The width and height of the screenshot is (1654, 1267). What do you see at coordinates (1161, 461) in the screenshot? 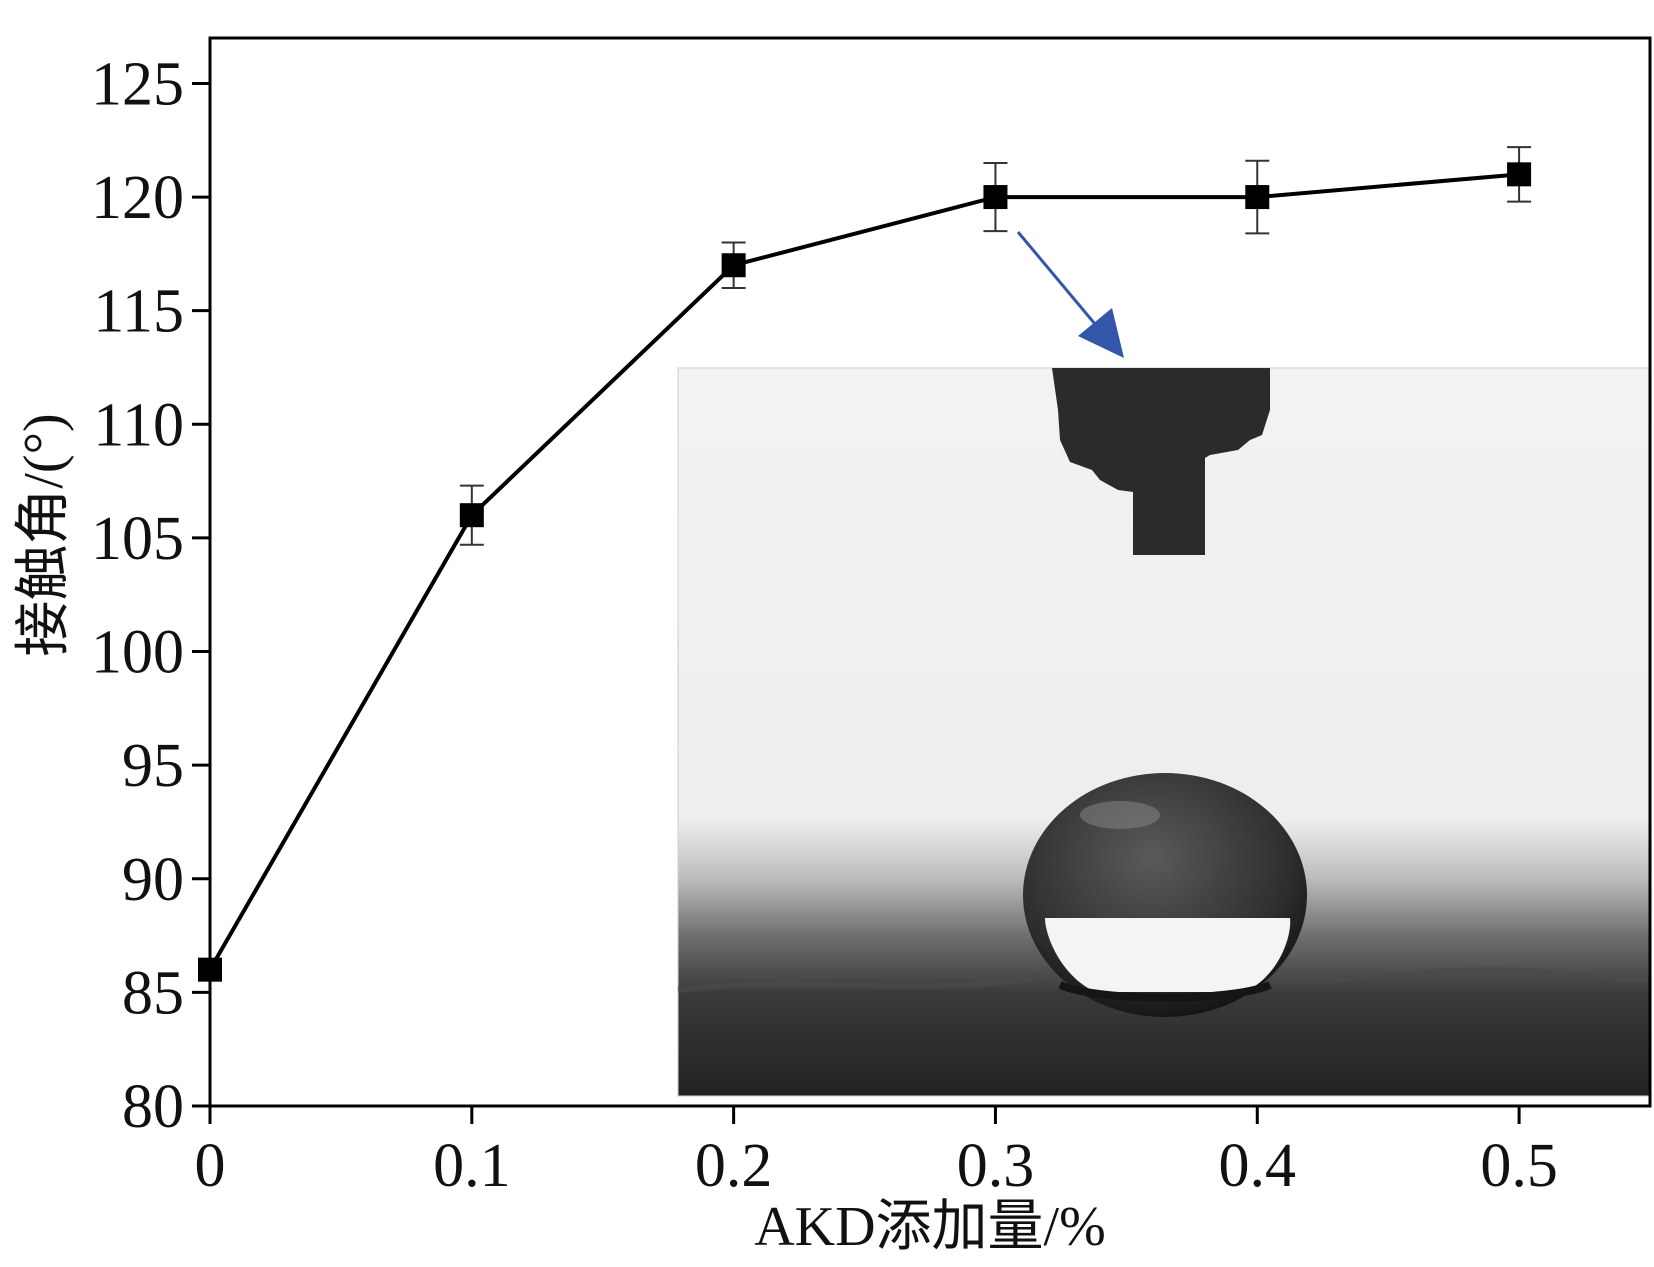
I see `inset-needle` at bounding box center [1161, 461].